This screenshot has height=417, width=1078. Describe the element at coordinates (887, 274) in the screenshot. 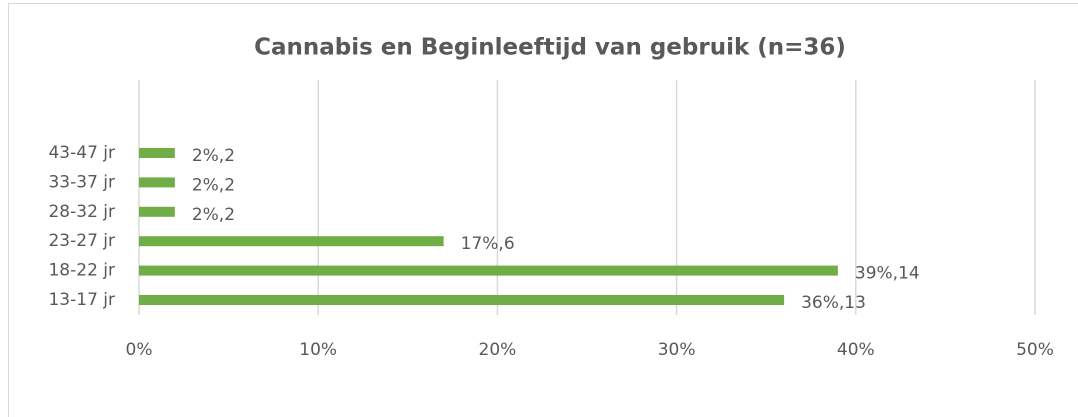

I see `value-label: 39%,14` at that location.